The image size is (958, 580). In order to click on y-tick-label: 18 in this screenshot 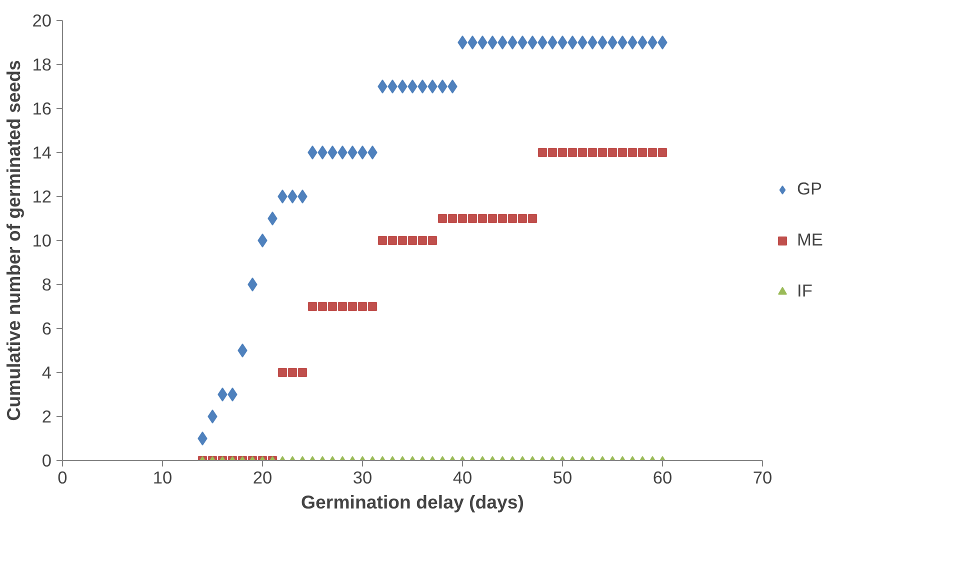, I will do `click(42, 64)`.